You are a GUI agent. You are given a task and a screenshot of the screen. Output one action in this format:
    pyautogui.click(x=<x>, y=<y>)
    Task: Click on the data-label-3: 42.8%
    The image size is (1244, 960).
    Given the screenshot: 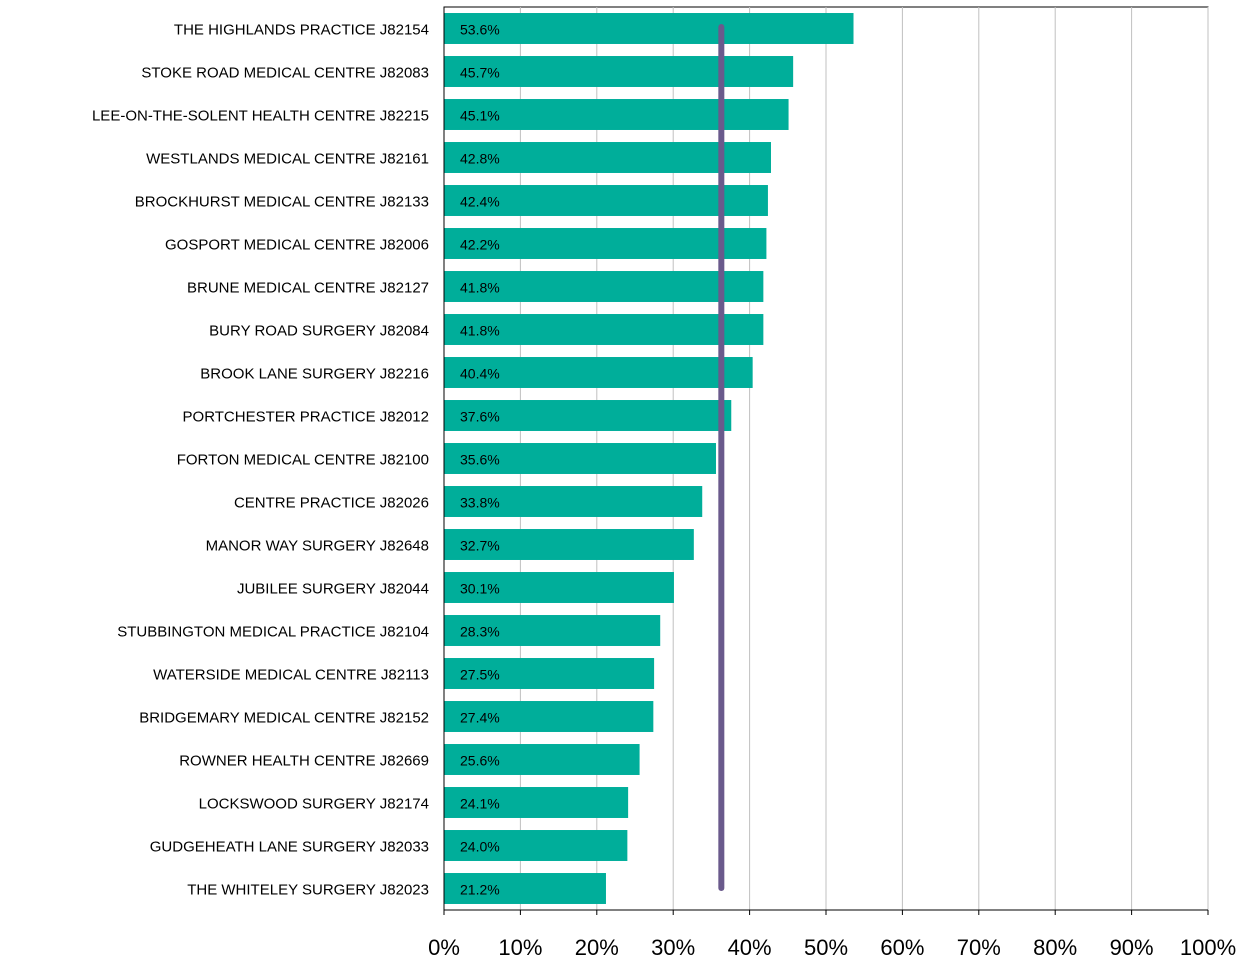 What is the action you would take?
    pyautogui.click(x=480, y=159)
    